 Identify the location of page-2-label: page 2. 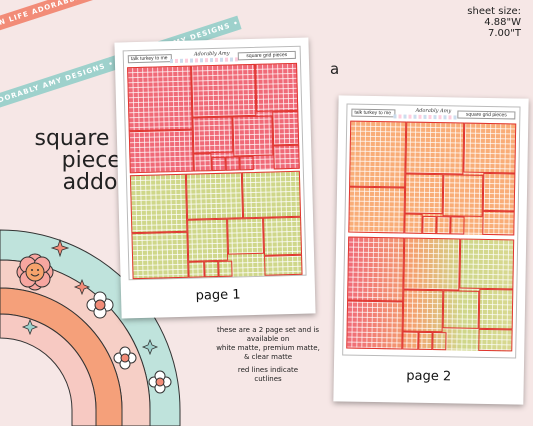
(429, 376).